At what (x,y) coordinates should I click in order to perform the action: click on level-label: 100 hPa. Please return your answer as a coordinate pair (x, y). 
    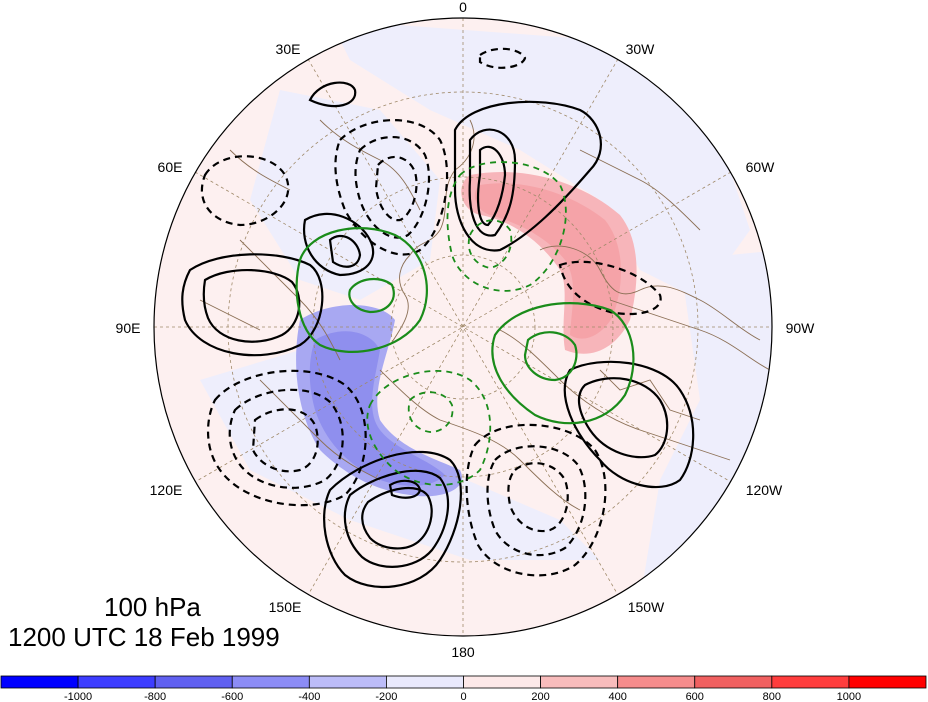
    Looking at the image, I should click on (152, 607).